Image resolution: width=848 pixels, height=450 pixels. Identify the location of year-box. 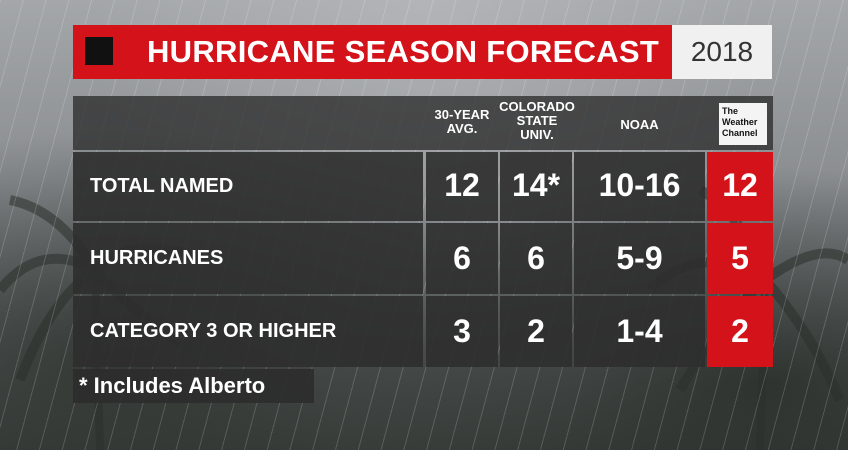
(722, 52).